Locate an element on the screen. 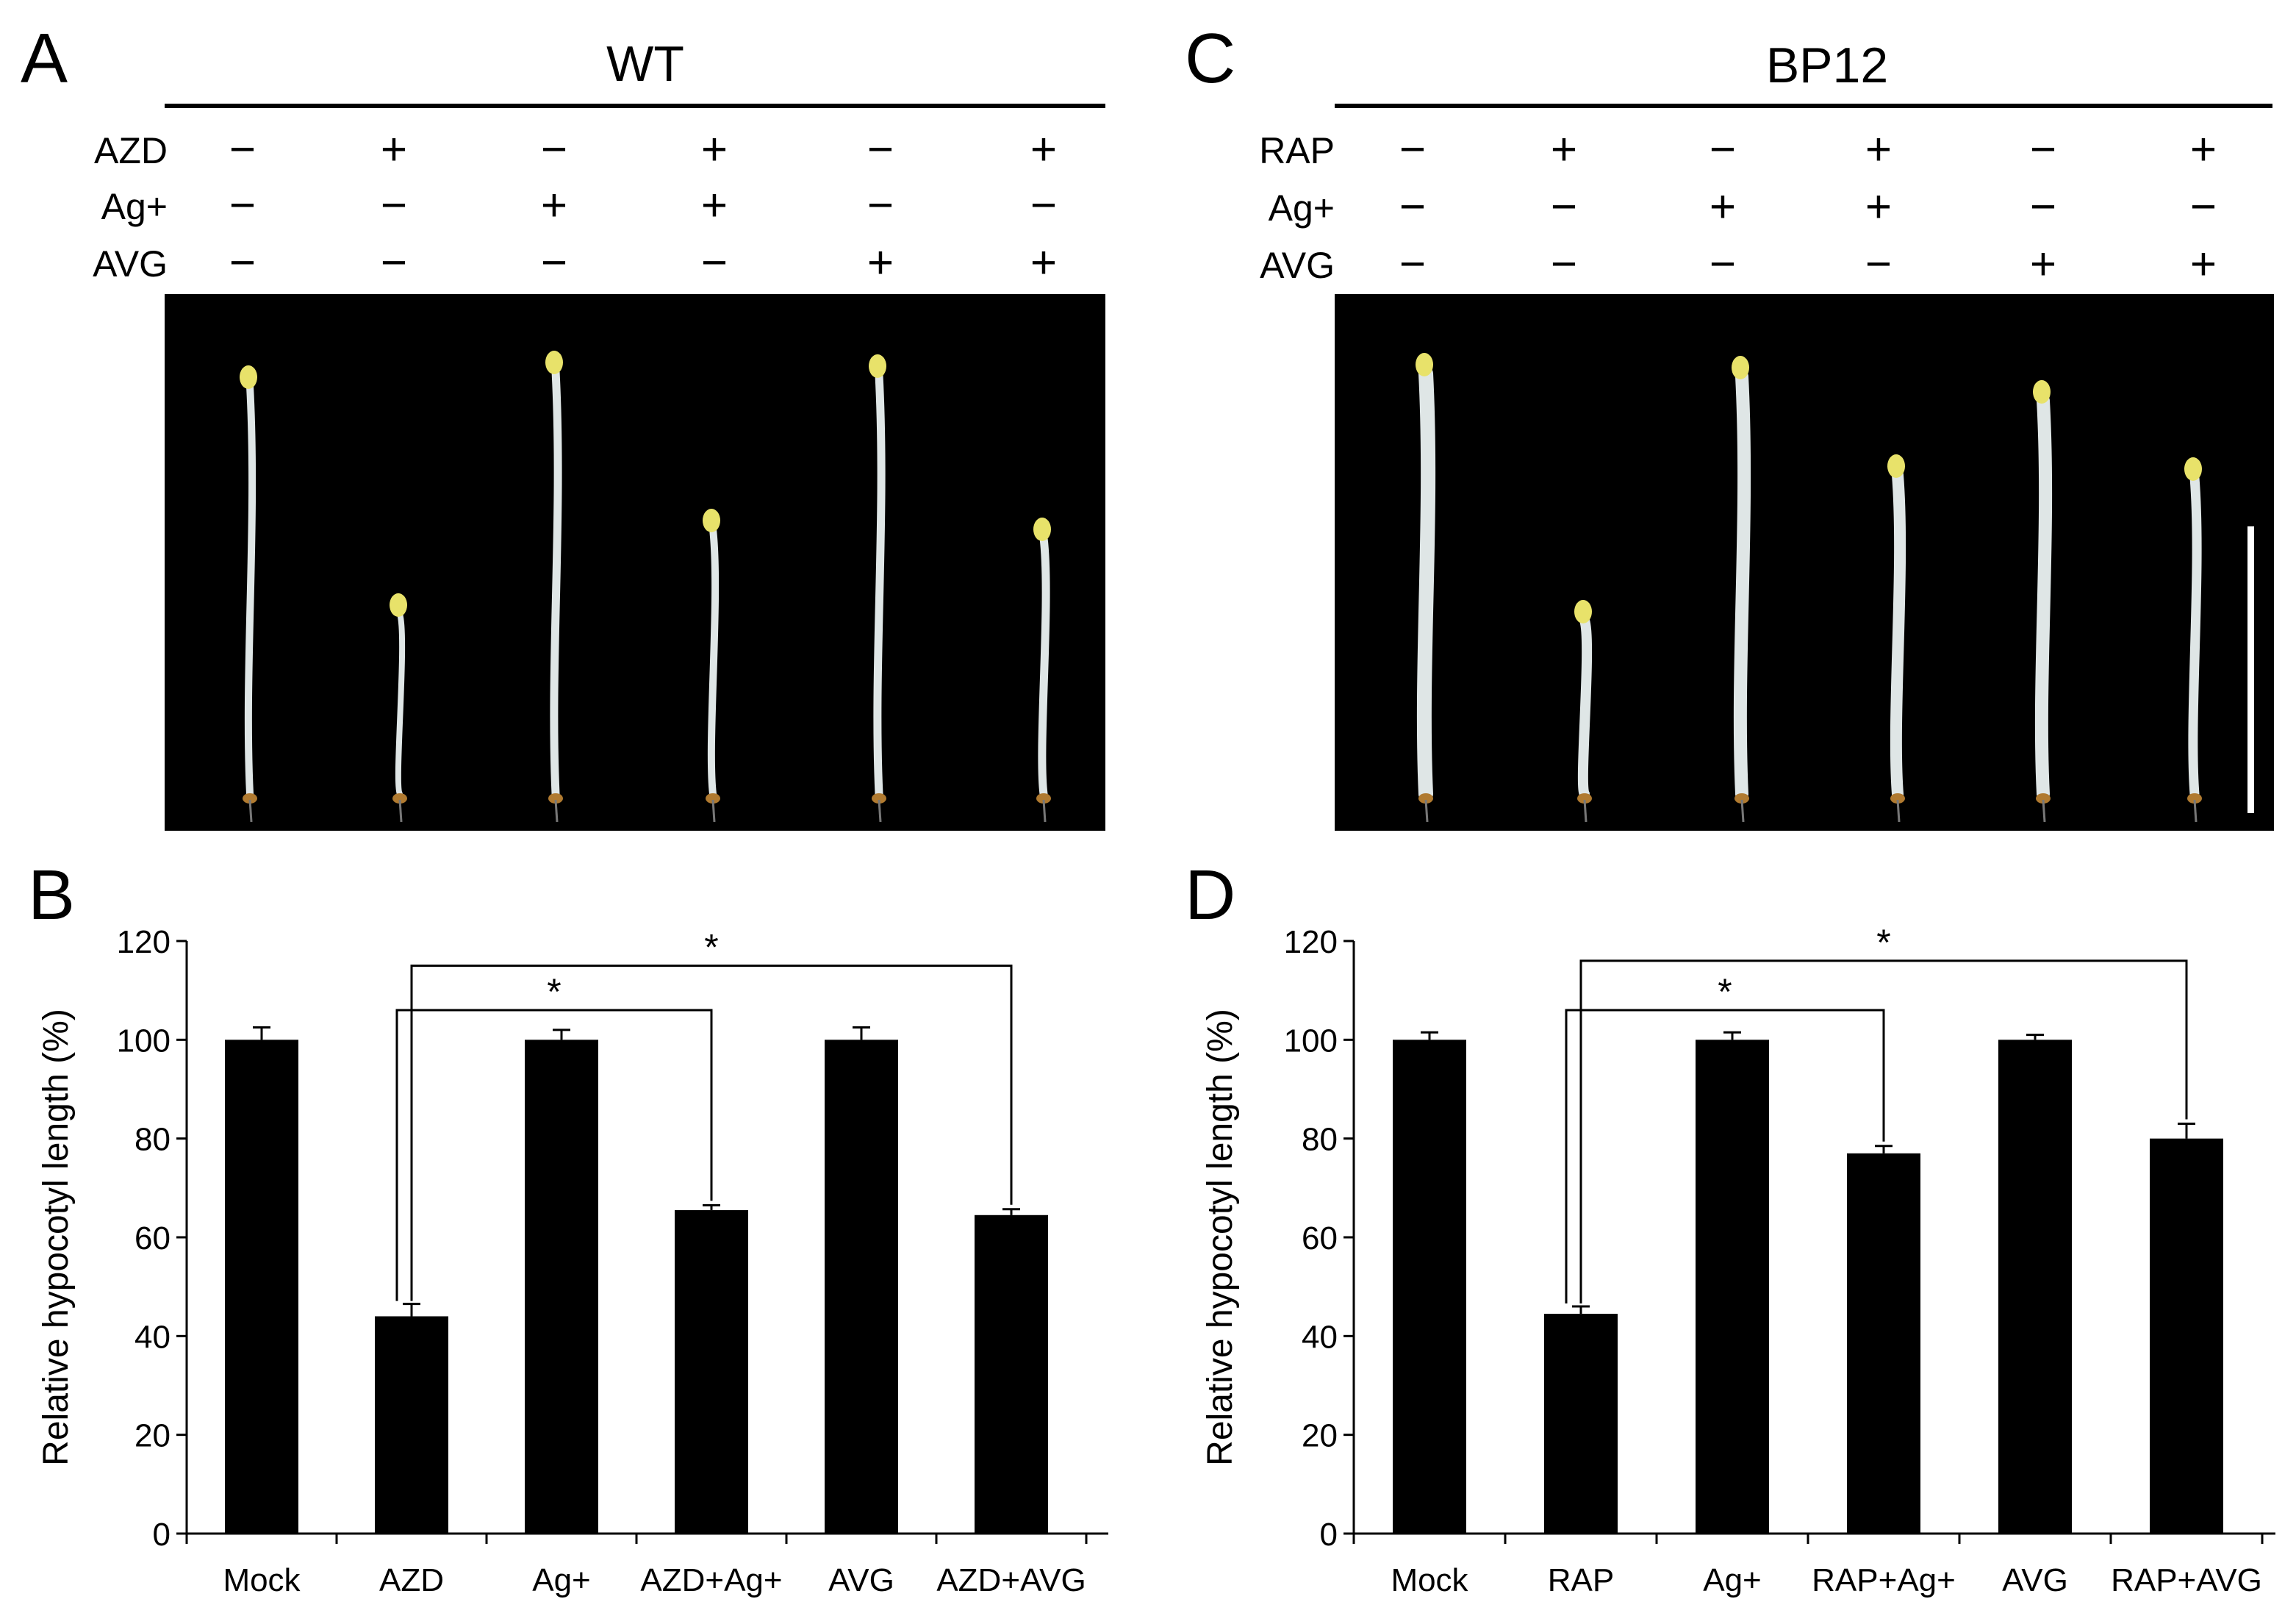  treatment-sign-a-2-4: + is located at coordinates (880, 262).